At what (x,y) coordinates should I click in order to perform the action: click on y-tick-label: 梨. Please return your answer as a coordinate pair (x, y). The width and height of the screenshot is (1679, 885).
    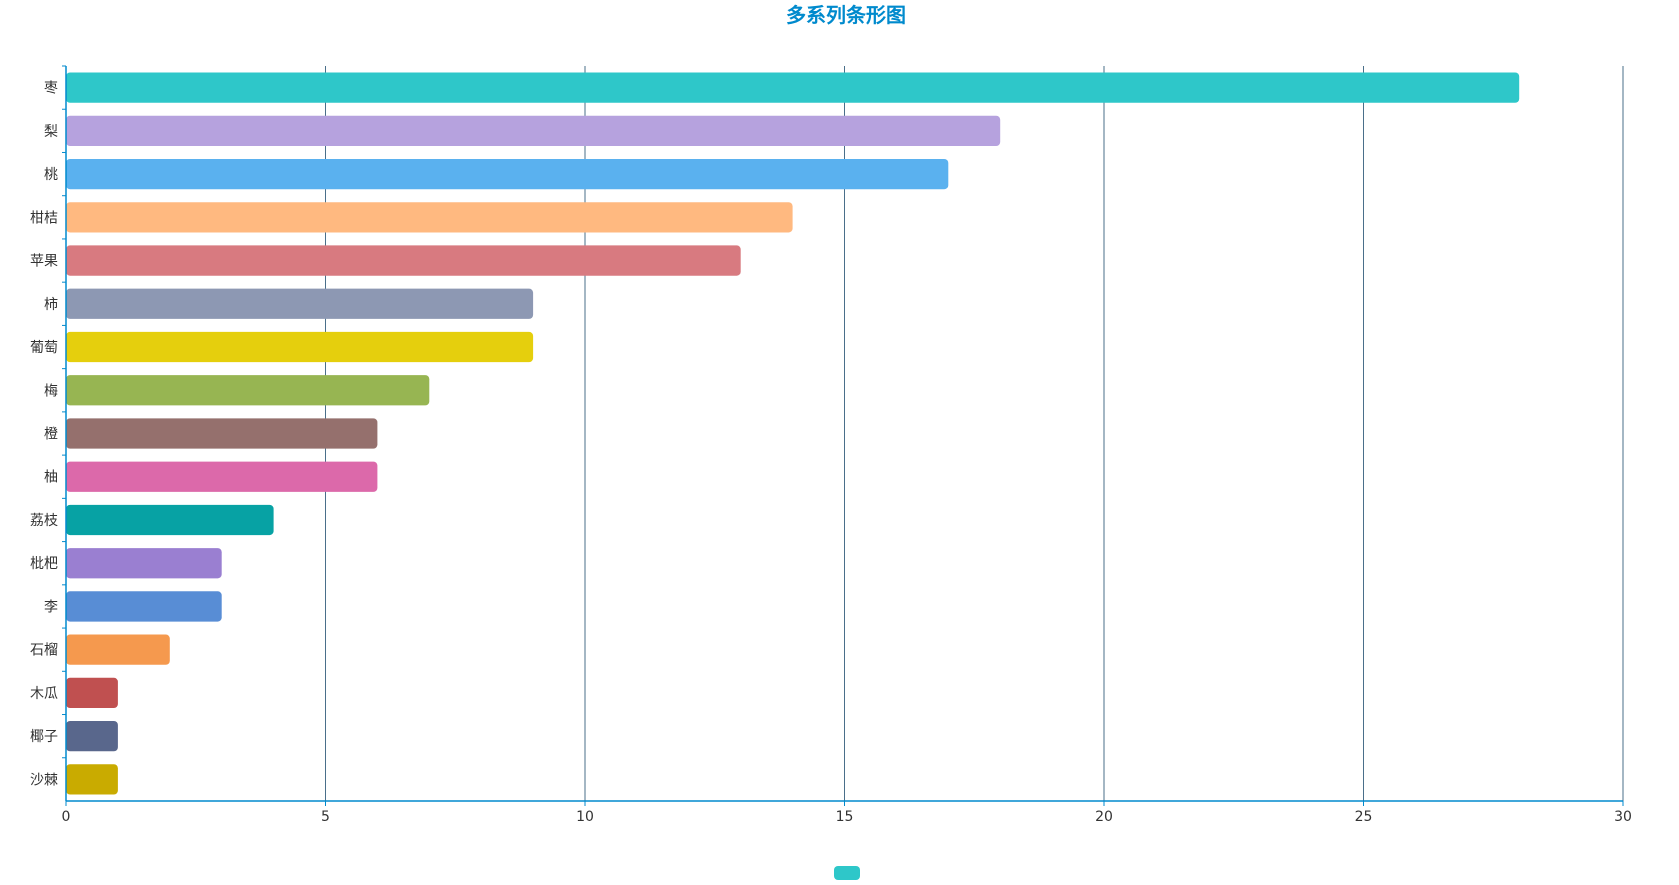
    Looking at the image, I should click on (51, 132).